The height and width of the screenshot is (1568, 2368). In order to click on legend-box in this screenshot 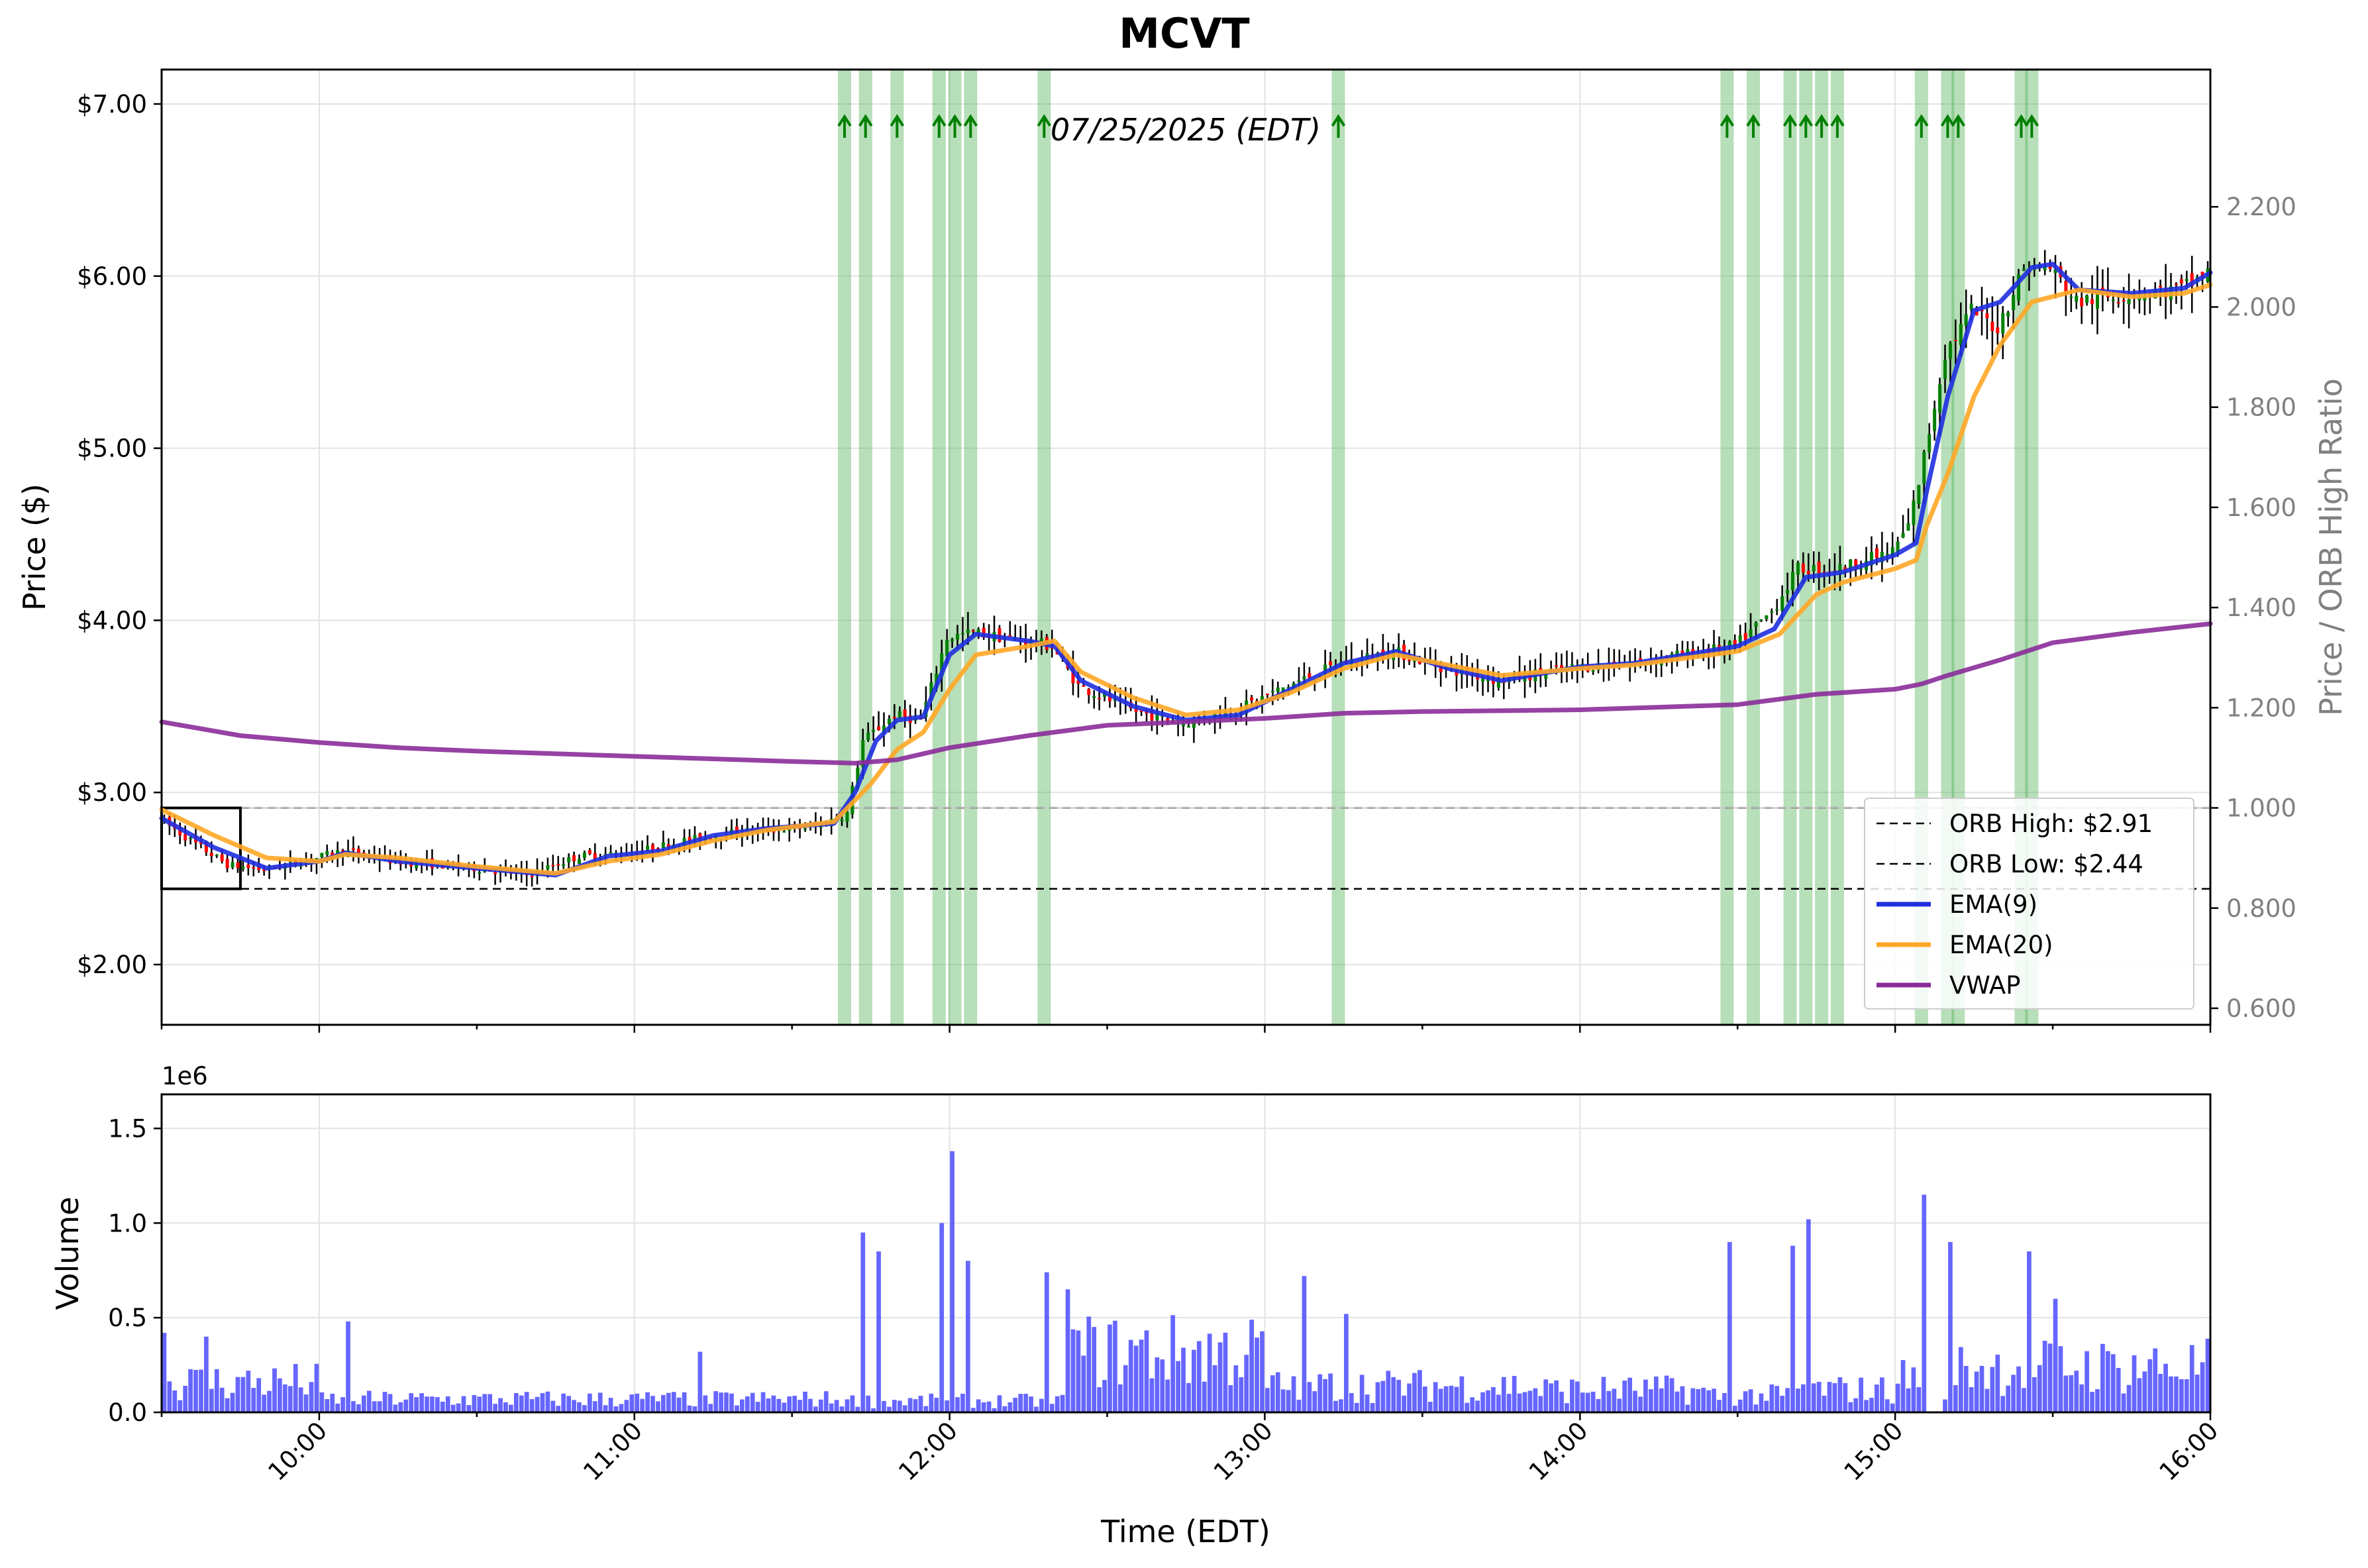, I will do `click(2029, 904)`.